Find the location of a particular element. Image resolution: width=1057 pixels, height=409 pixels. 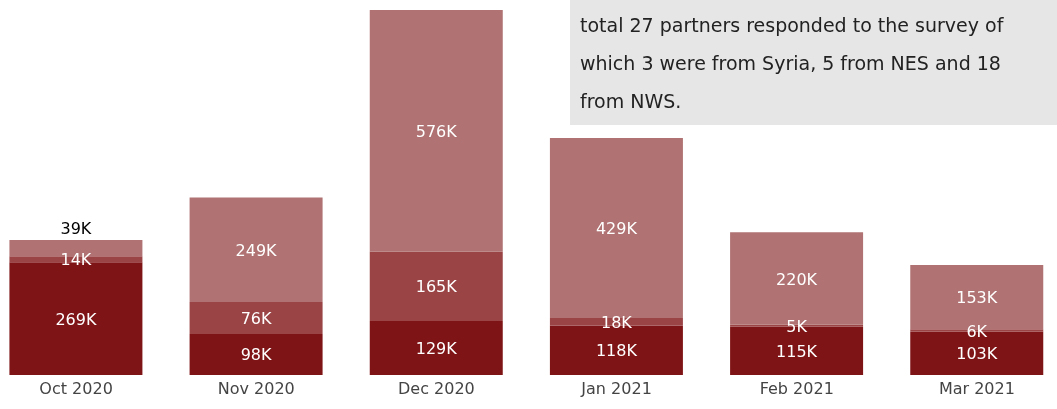

x-tick-label: Jan 2021 is located at coordinates (616, 389).